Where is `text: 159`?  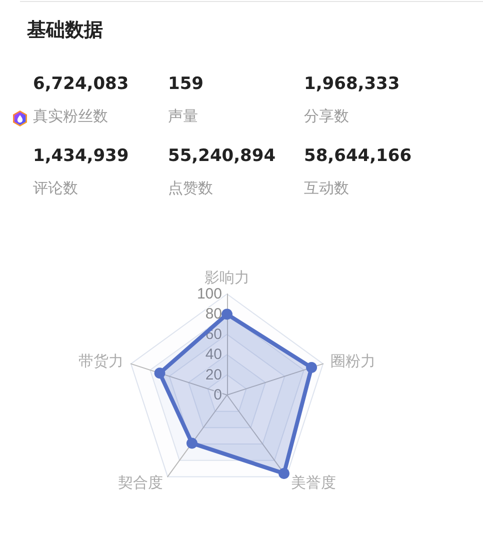
text: 159 is located at coordinates (186, 84).